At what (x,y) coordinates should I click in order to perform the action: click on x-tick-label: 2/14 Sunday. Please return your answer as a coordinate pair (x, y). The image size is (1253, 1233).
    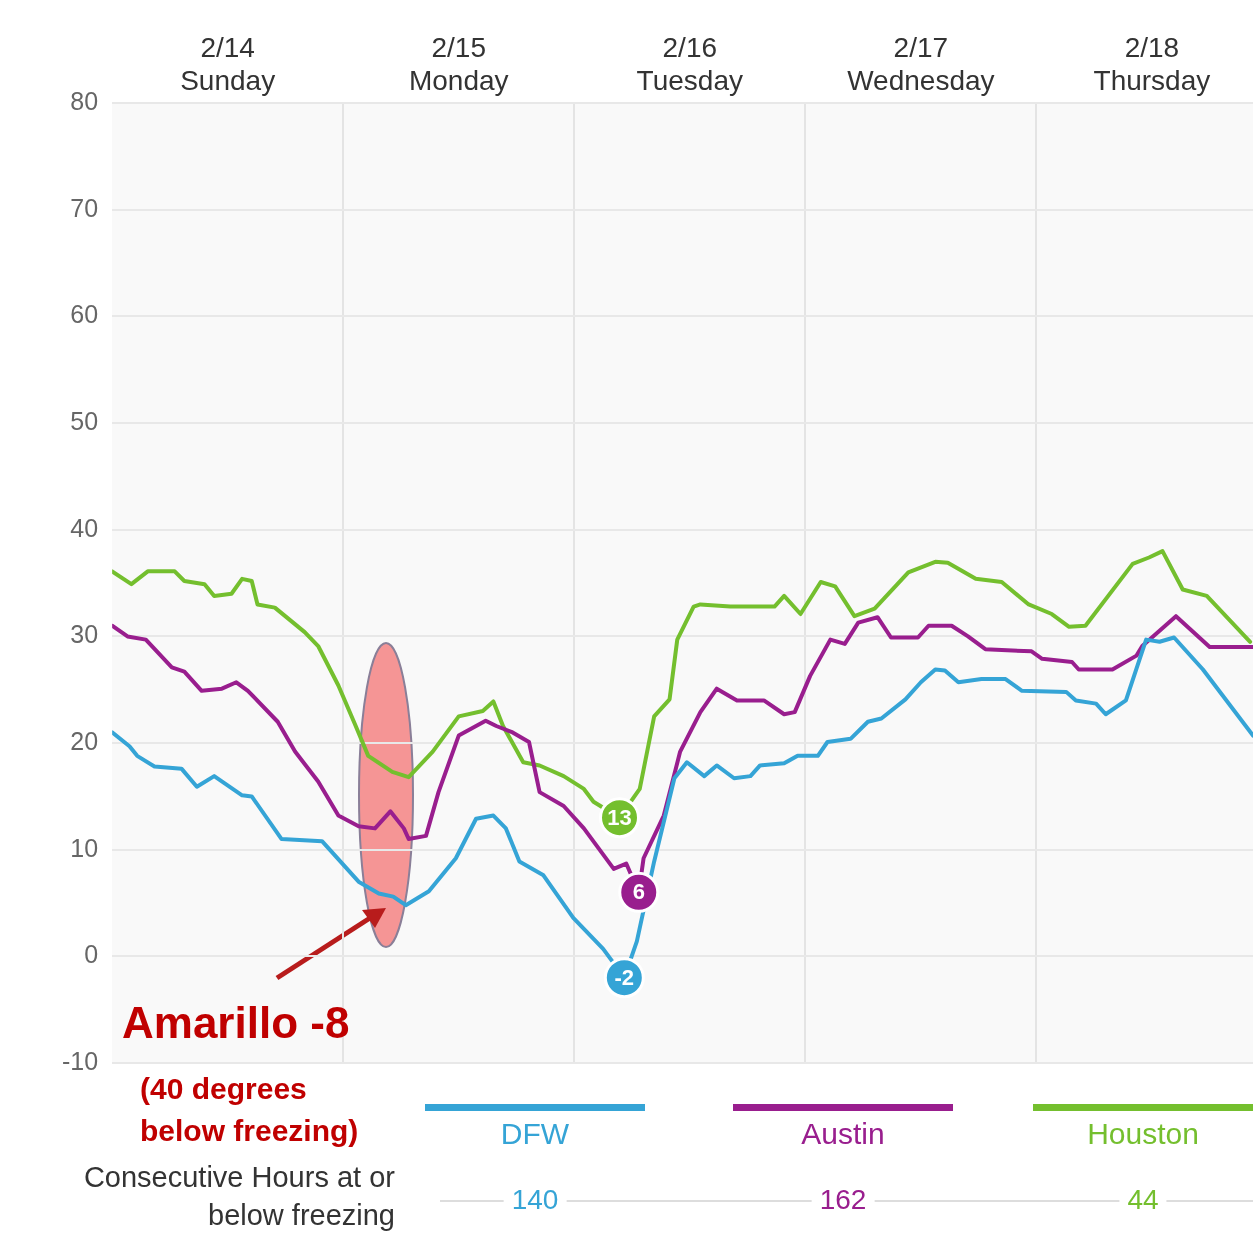
    Looking at the image, I should click on (228, 64).